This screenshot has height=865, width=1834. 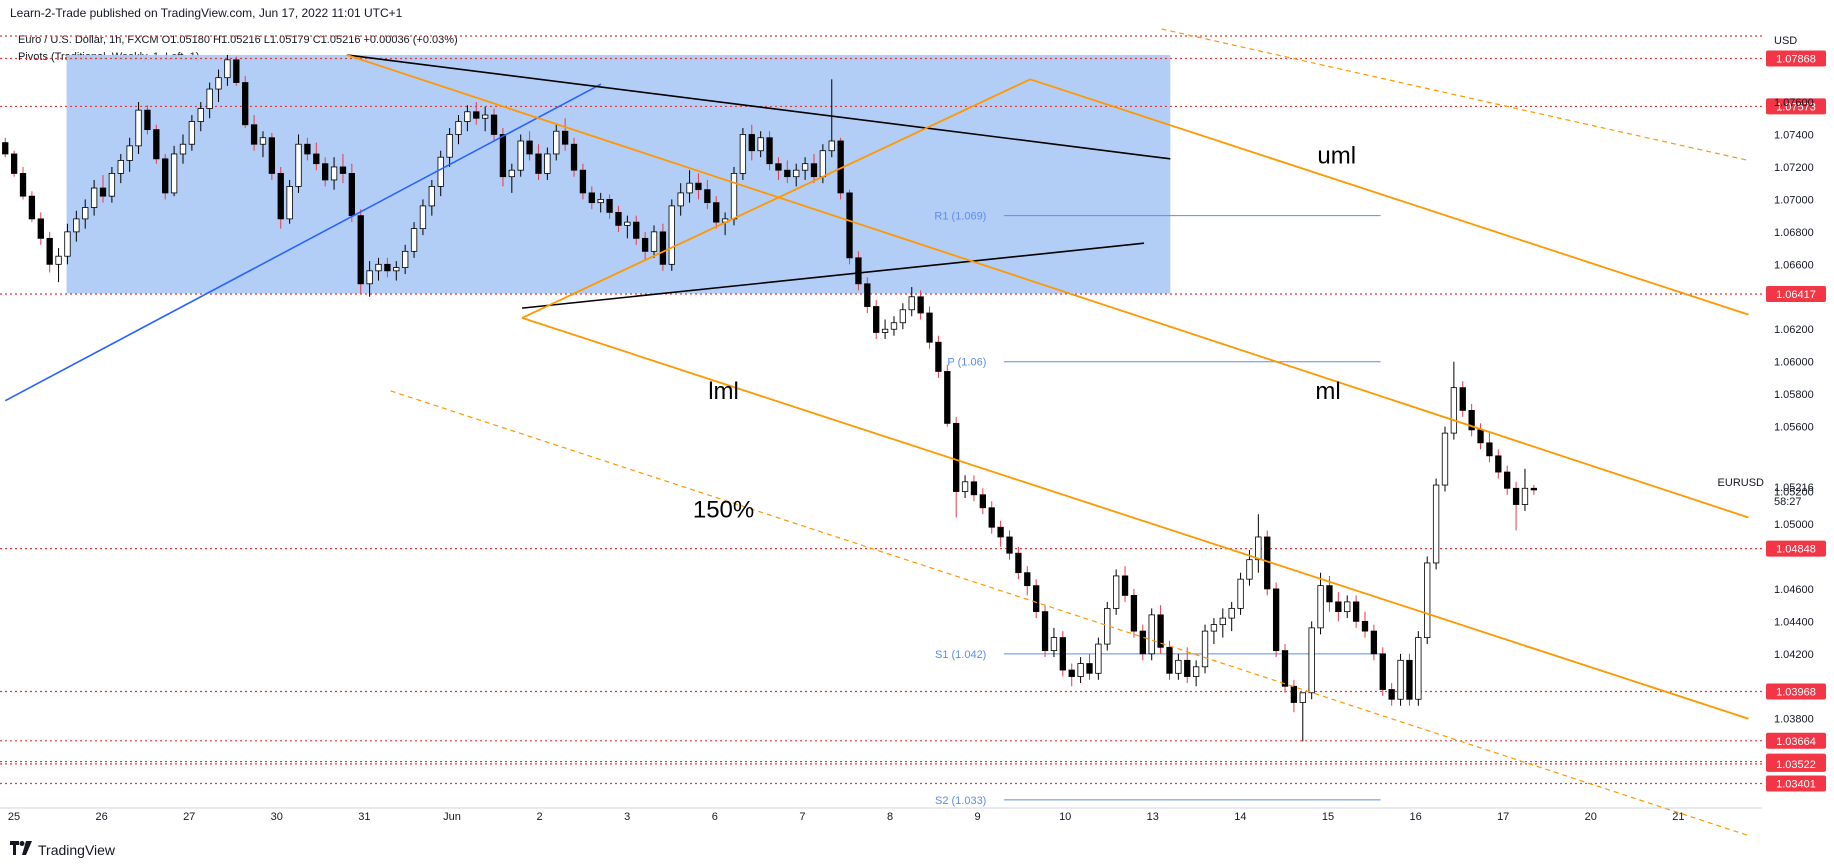 What do you see at coordinates (723, 391) in the screenshot?
I see `pitchfork-annotation-label: lml` at bounding box center [723, 391].